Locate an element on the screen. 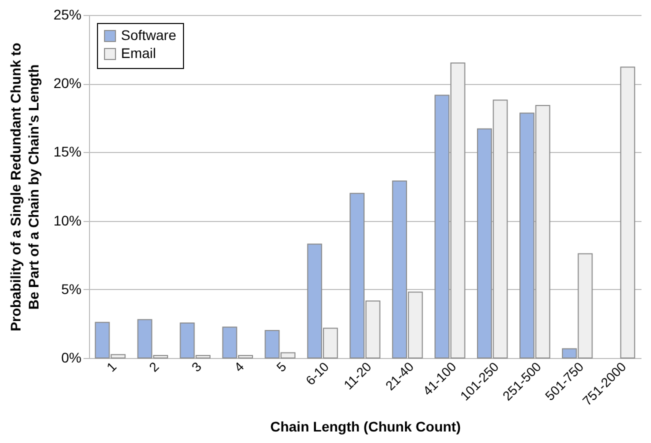 The image size is (651, 443). y-tick-label: 25% is located at coordinates (67, 14).